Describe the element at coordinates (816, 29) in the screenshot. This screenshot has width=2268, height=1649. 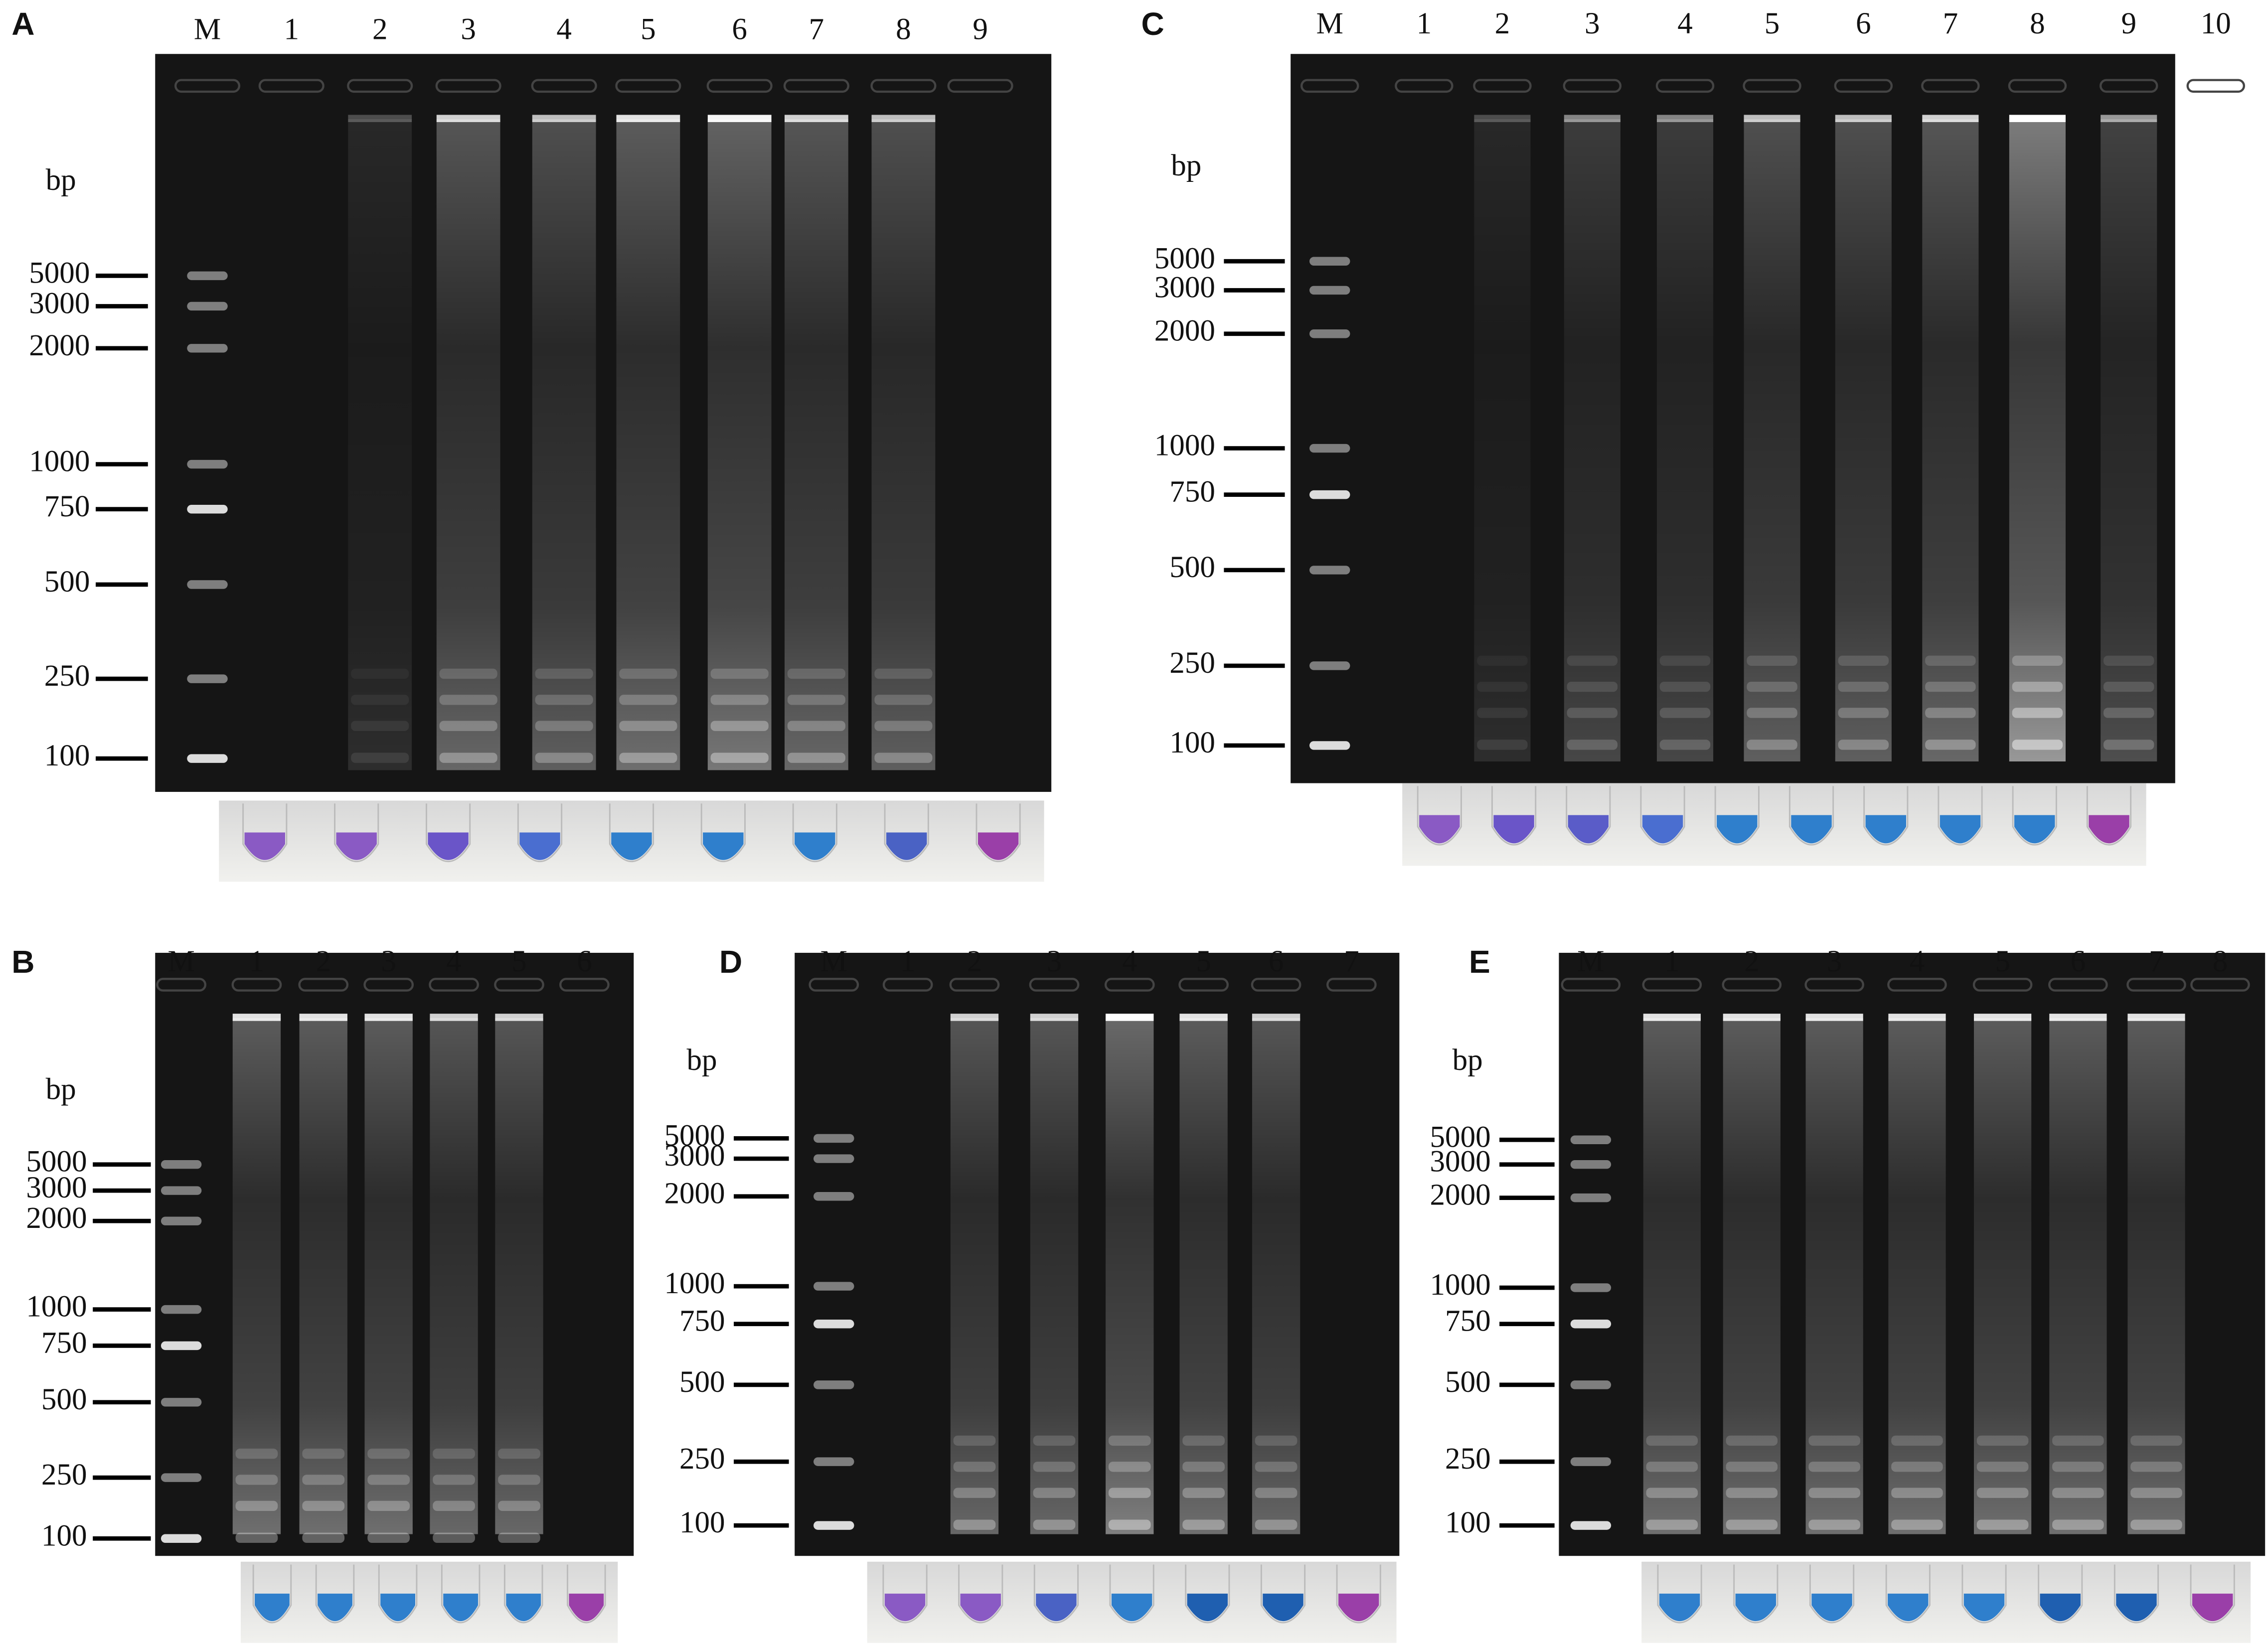
I see `lane-label: 7` at that location.